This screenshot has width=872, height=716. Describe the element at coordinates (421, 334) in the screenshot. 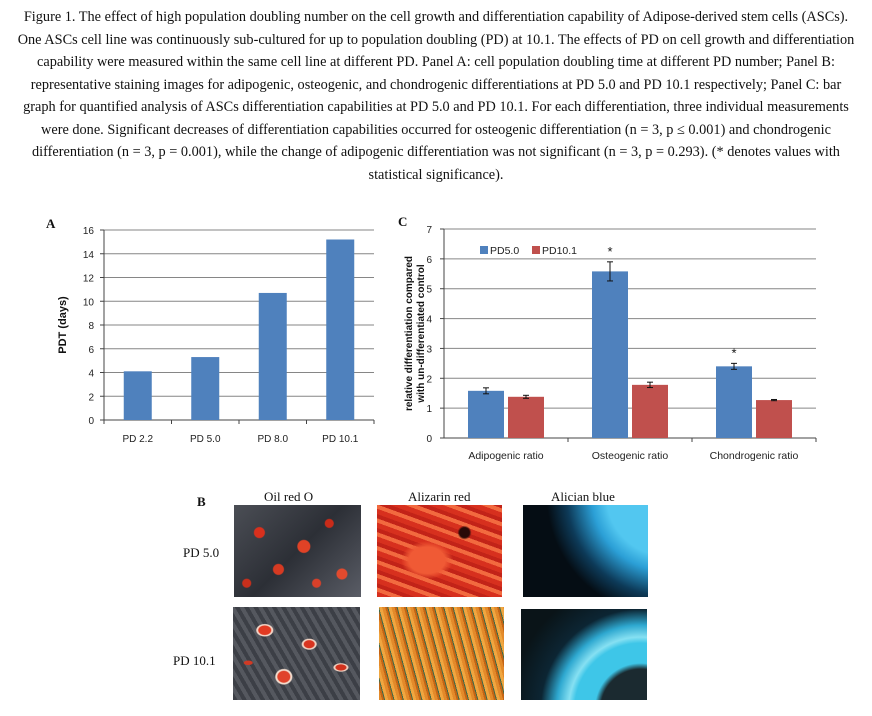

I see `y-axis-label-line2: with un-differentiated control` at that location.